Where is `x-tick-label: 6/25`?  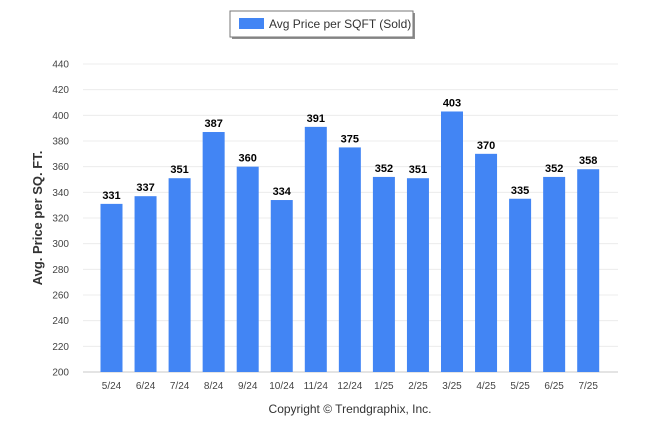 x-tick-label: 6/25 is located at coordinates (554, 386).